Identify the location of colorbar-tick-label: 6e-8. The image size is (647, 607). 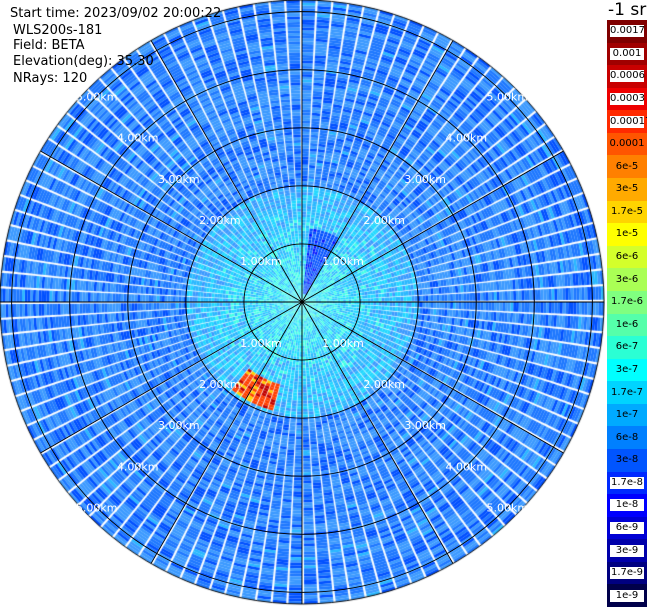
(627, 437).